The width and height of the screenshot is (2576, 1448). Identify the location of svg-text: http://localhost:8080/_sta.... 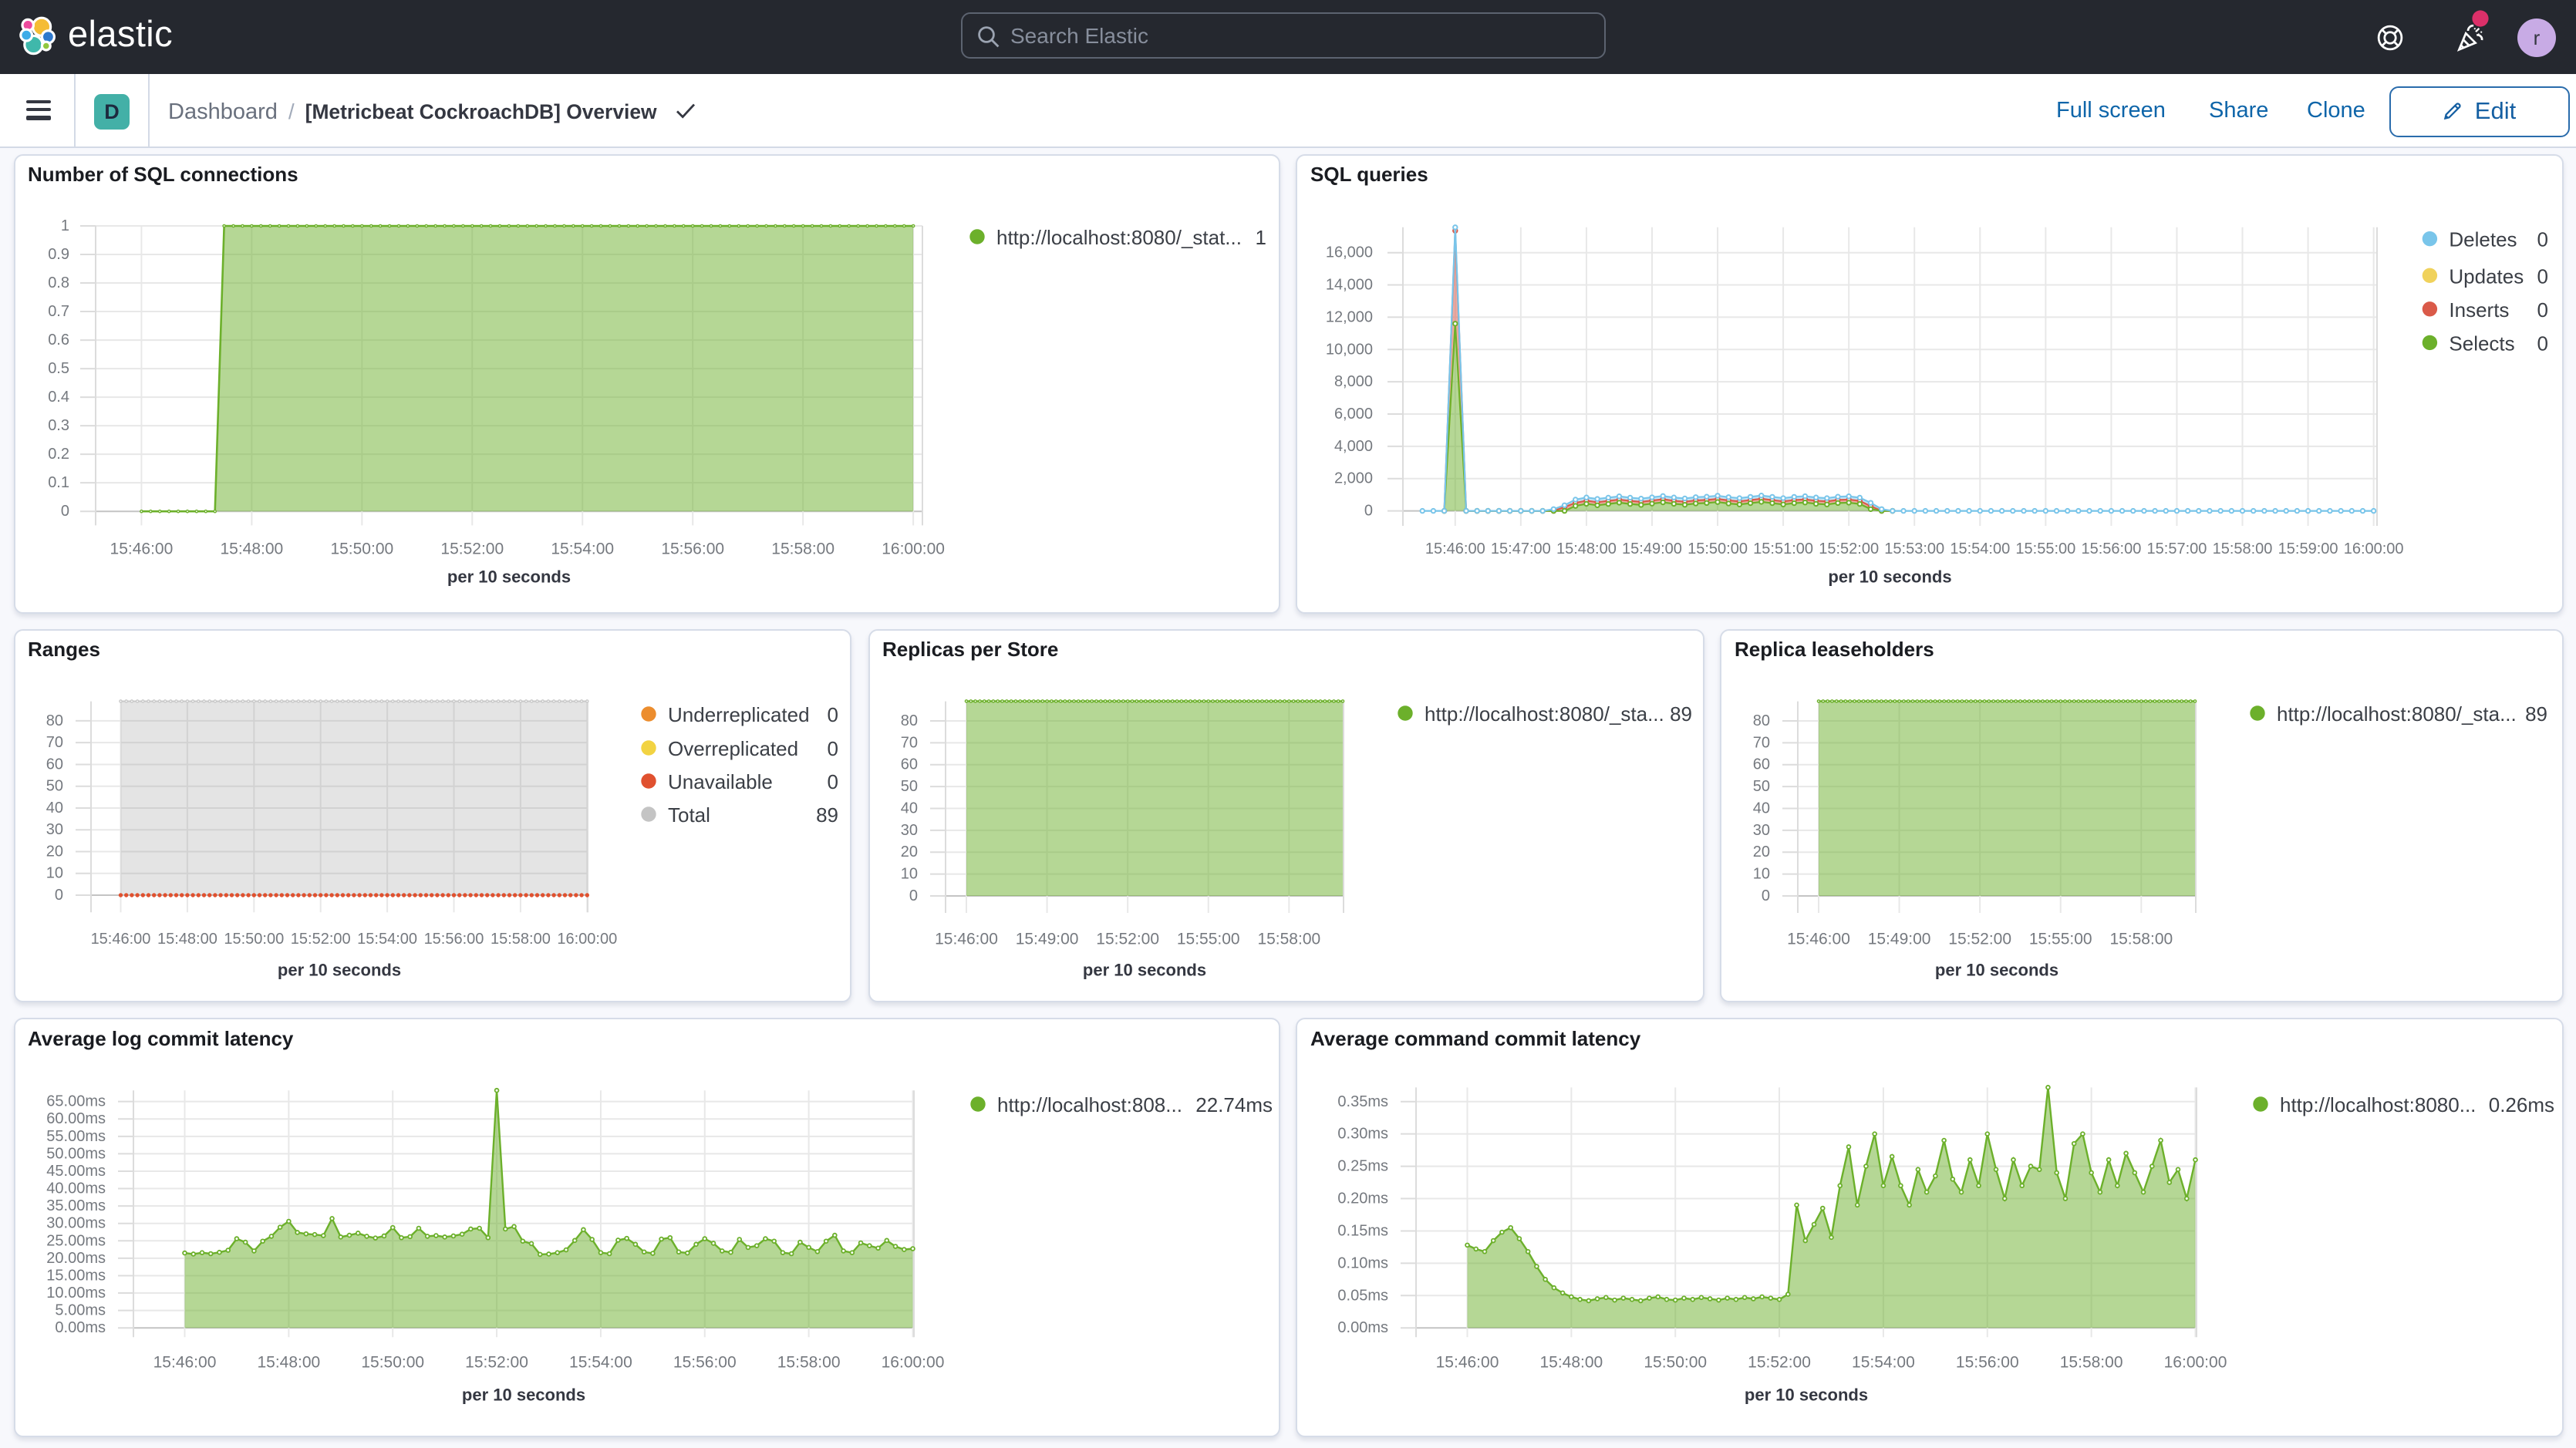
(1544, 714).